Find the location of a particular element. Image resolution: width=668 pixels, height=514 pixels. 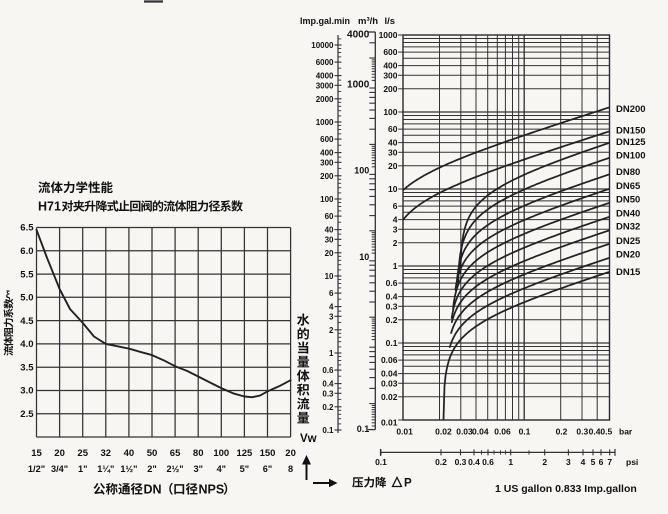

svg-text: 600 is located at coordinates (390, 52).